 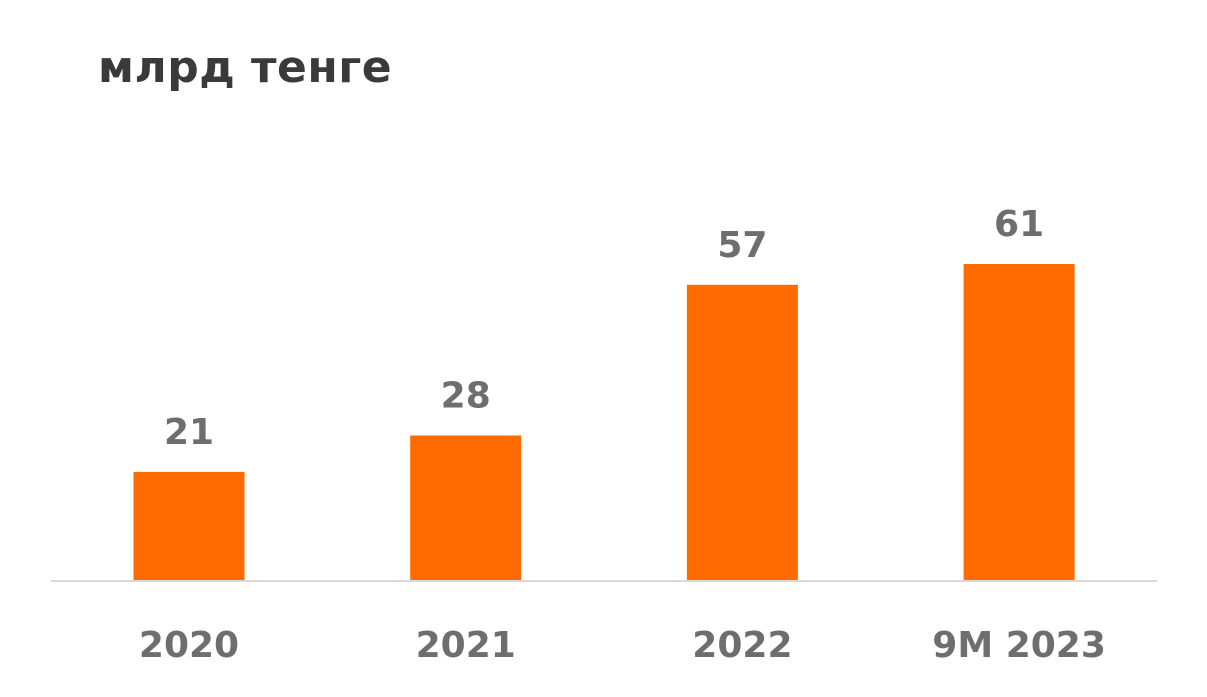 I want to click on x-tick-label-3: 2022, so click(x=742, y=645).